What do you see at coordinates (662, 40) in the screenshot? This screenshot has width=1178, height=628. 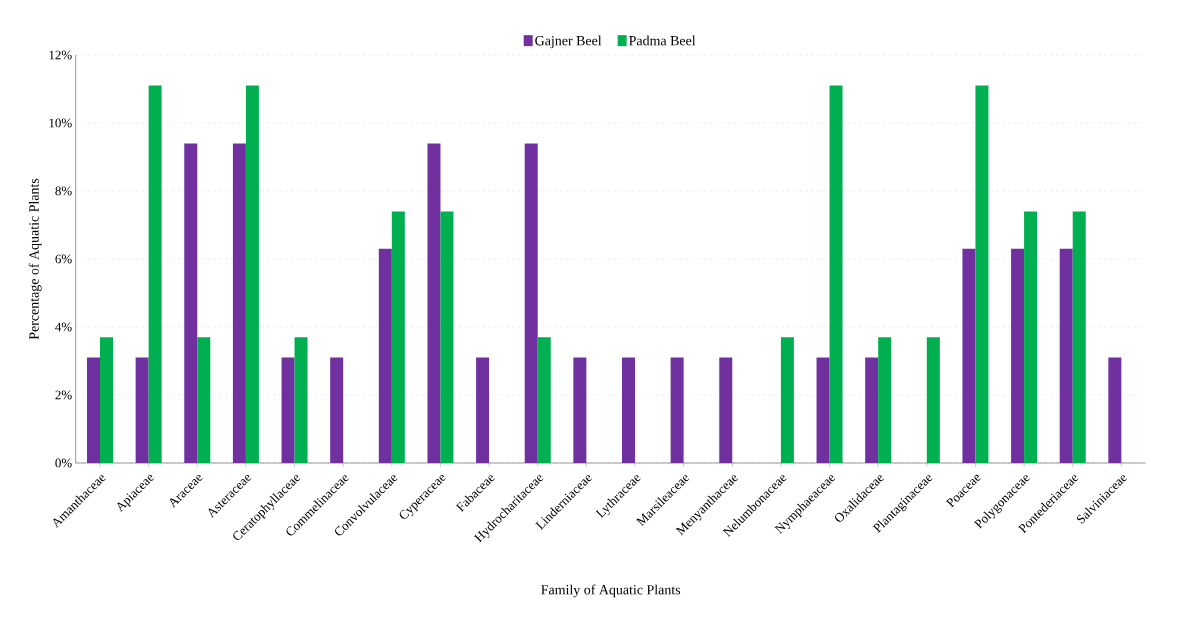 I see `legend-label: Padma Beel` at bounding box center [662, 40].